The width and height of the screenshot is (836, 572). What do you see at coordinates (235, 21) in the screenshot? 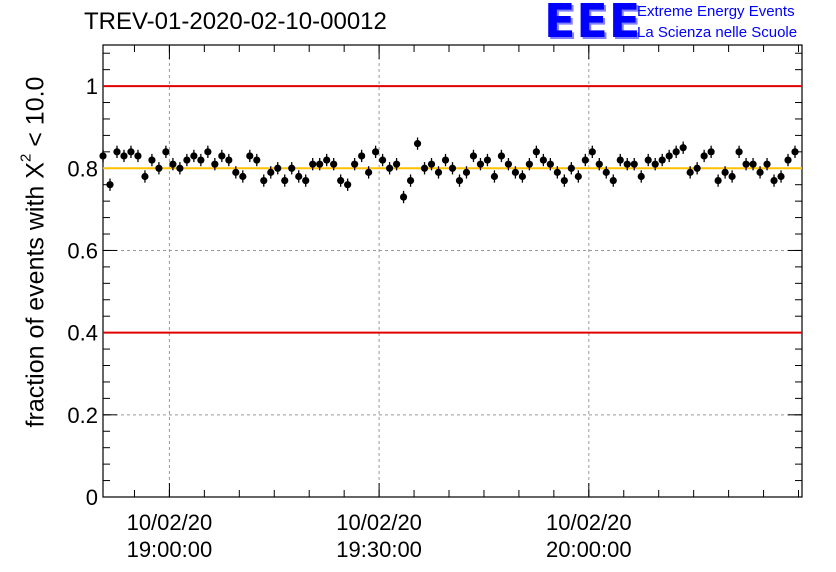
I see `chart-title: TREV-01-2020-02-10-00012` at bounding box center [235, 21].